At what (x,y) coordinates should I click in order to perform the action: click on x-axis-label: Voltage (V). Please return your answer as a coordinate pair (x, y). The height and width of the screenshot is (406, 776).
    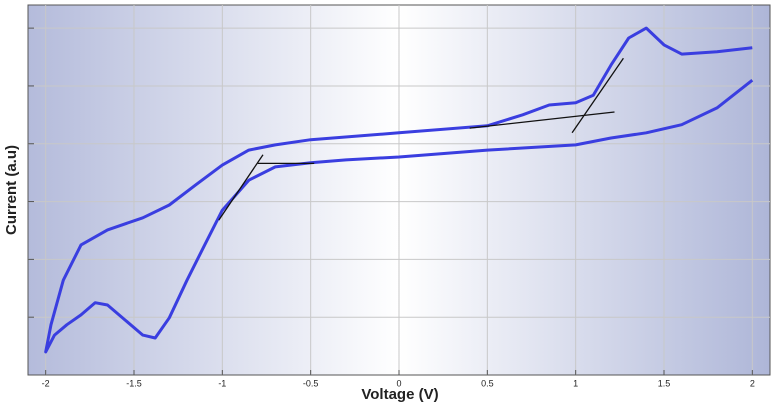
    Looking at the image, I should click on (399, 394).